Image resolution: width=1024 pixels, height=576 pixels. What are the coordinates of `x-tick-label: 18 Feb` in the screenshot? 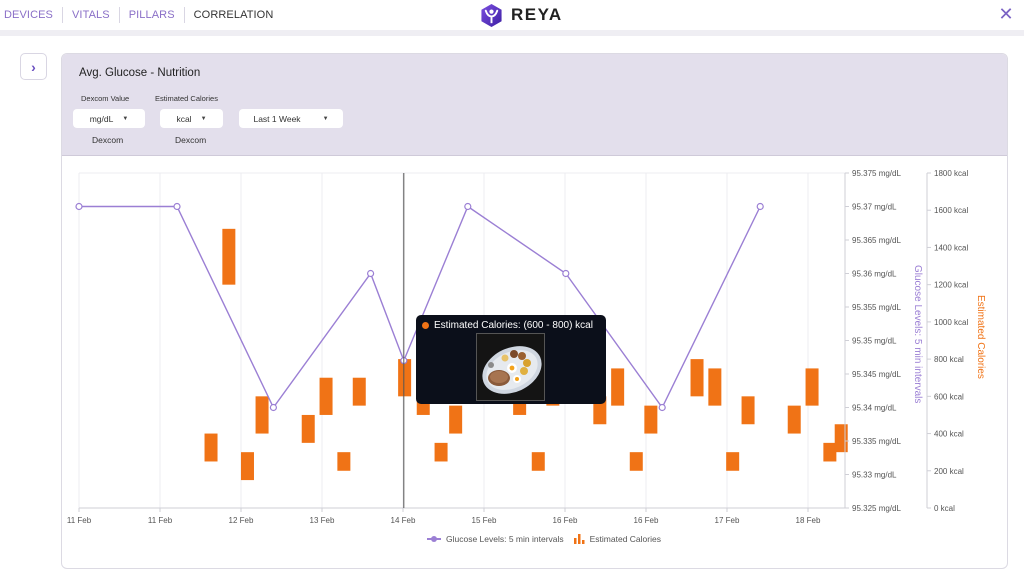 It's located at (808, 520).